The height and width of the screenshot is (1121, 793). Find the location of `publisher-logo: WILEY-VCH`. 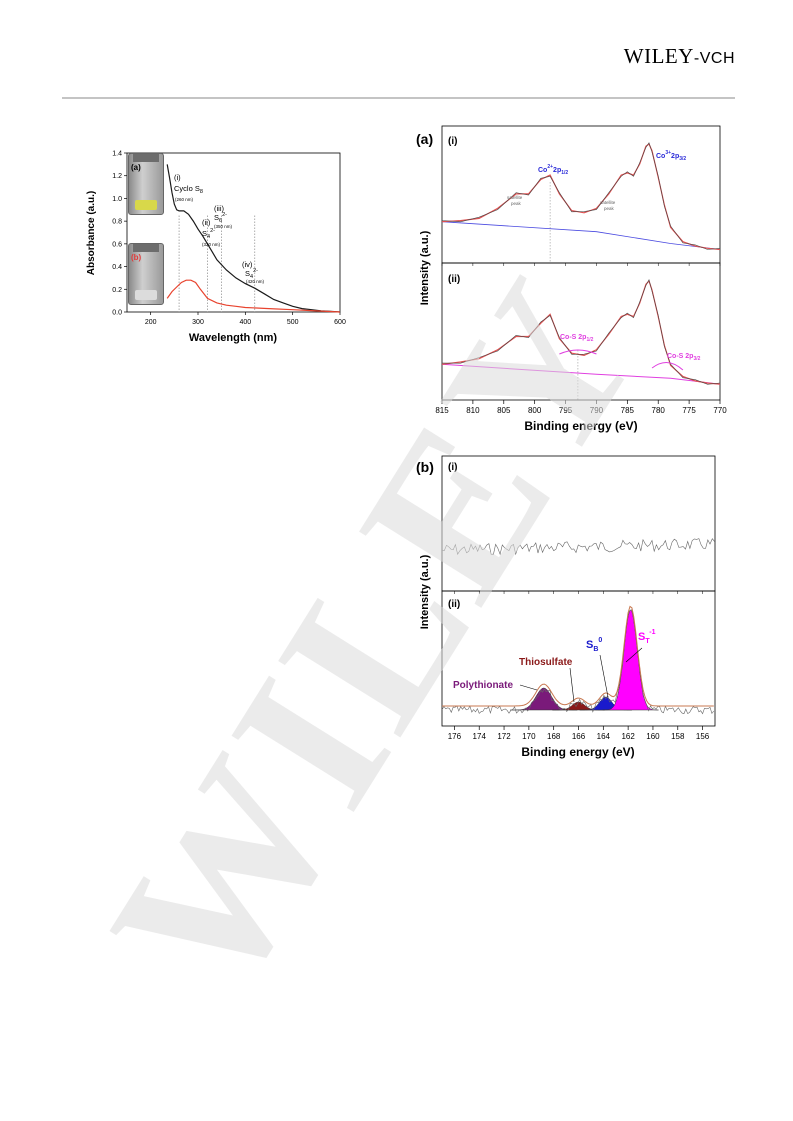

publisher-logo: WILEY-VCH is located at coordinates (679, 56).